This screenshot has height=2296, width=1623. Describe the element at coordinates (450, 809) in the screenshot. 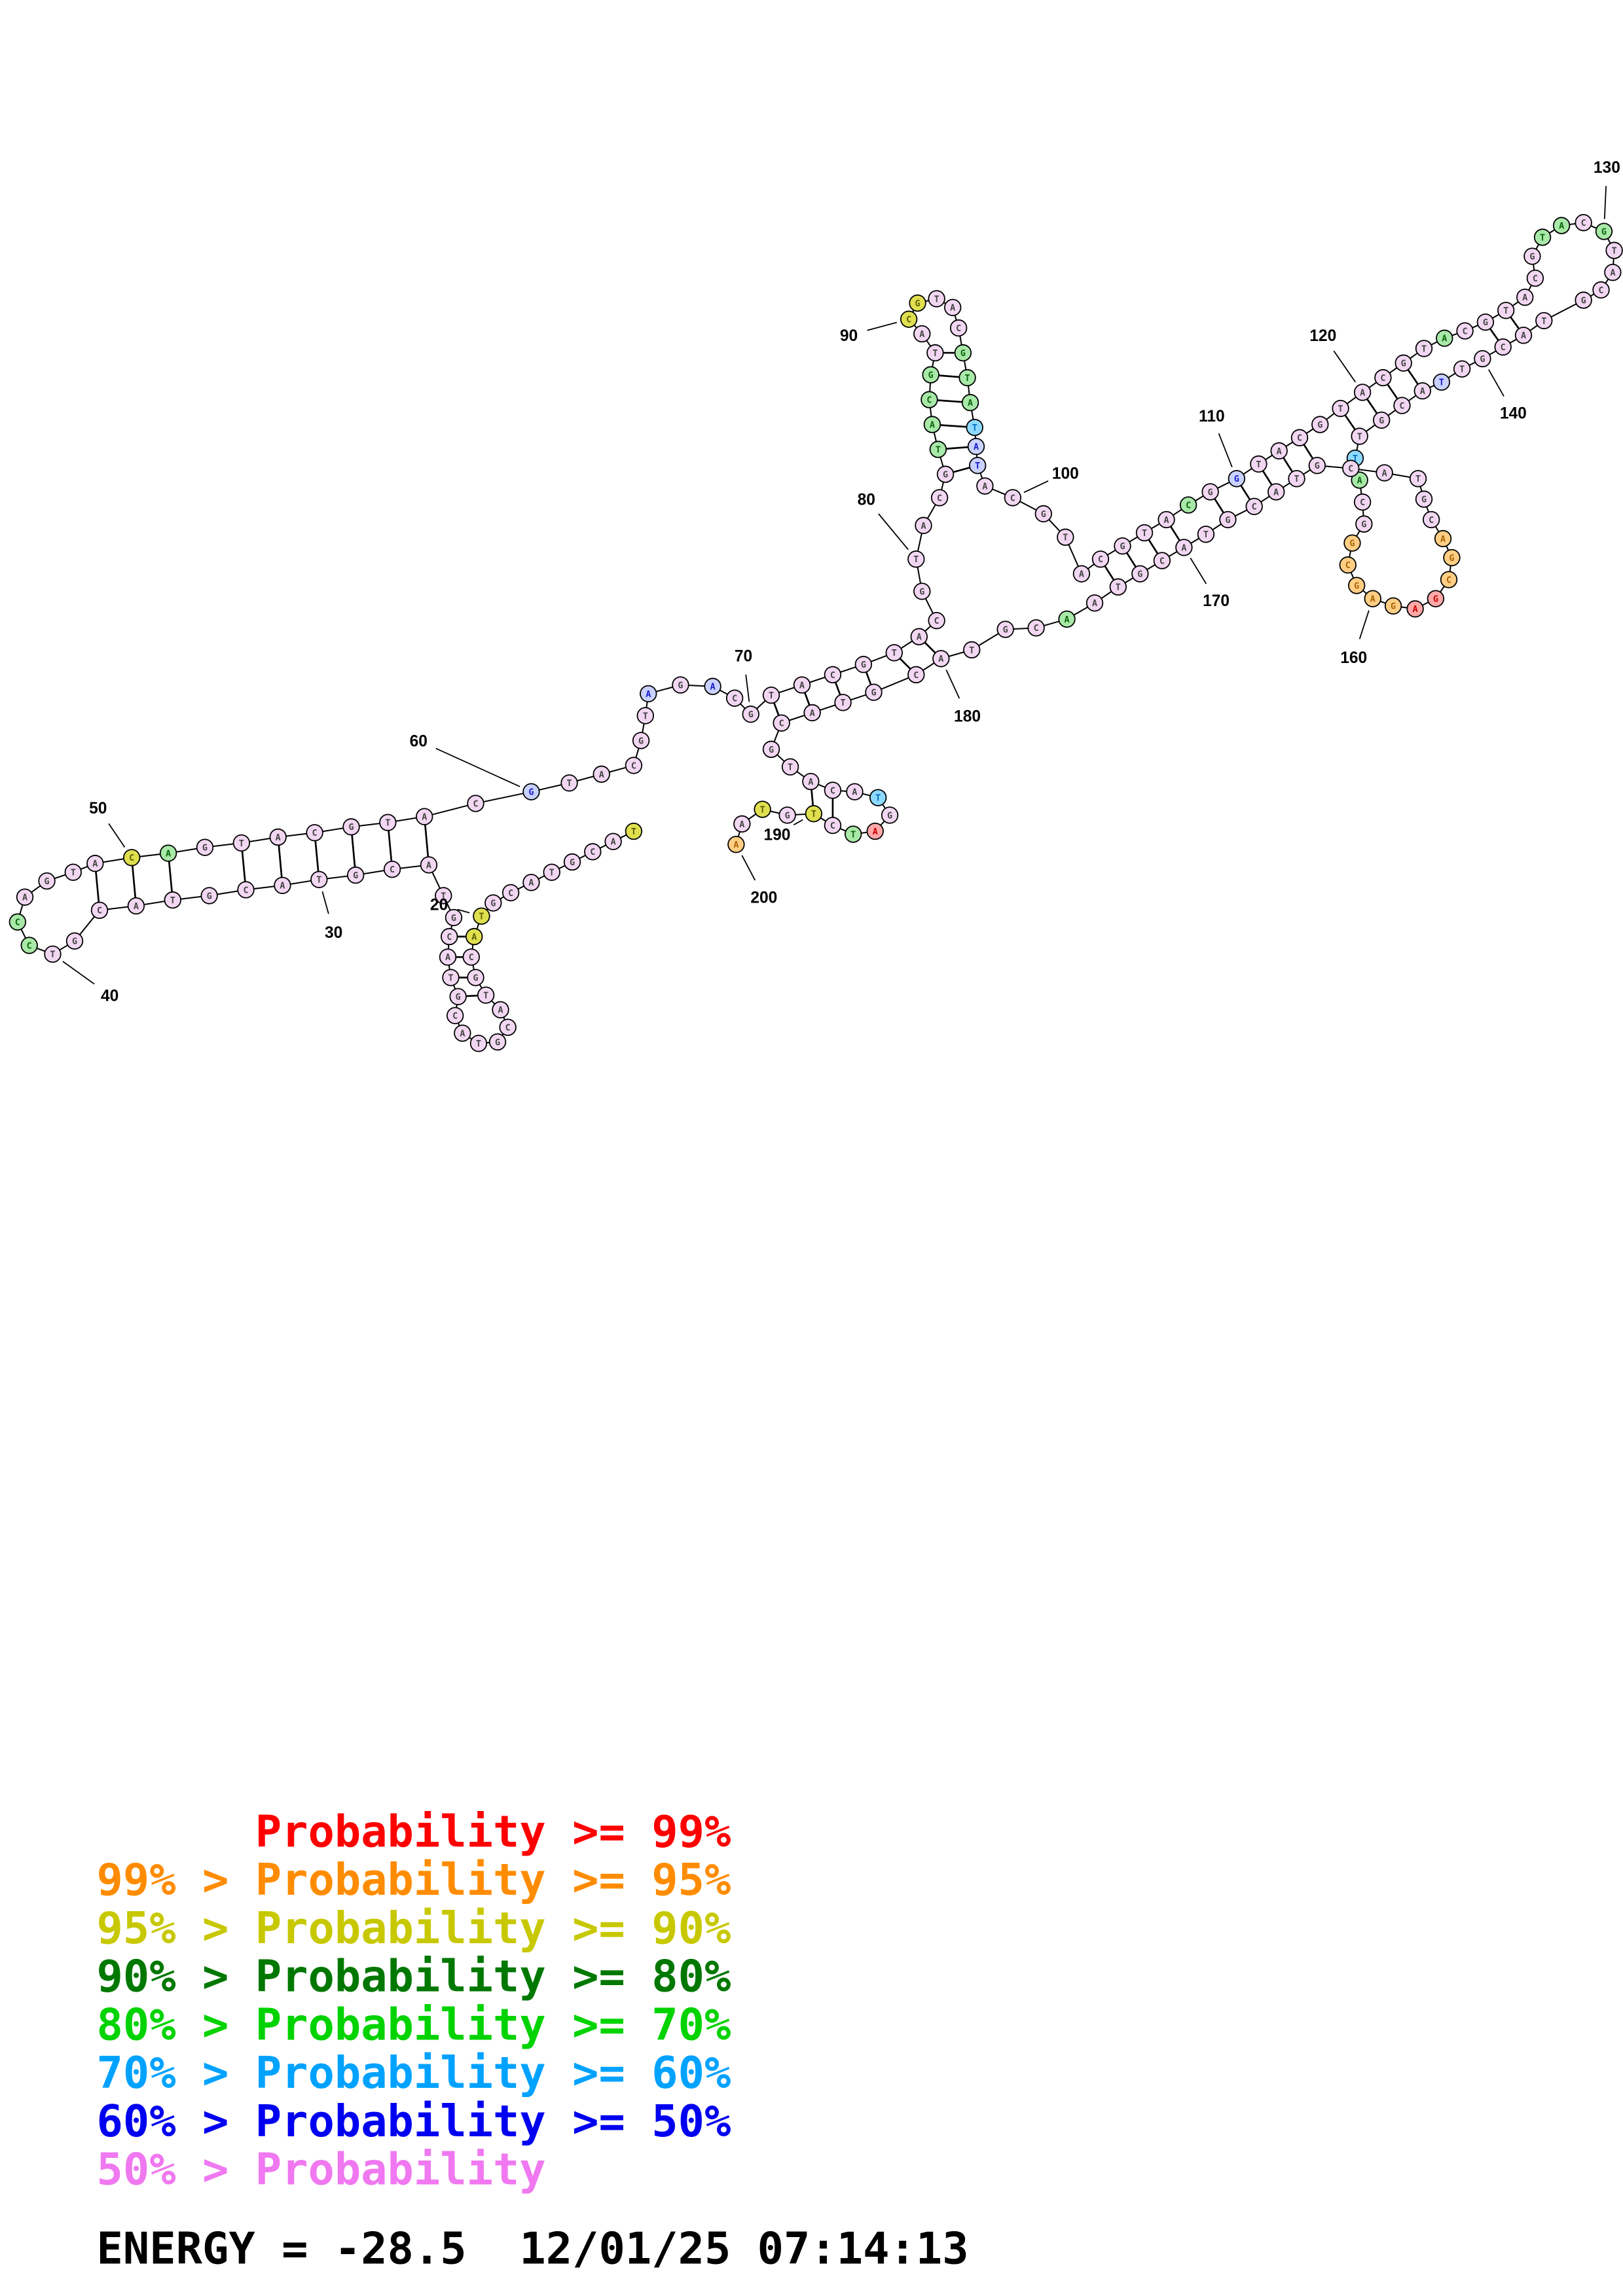

I see `backbone-edge` at that location.